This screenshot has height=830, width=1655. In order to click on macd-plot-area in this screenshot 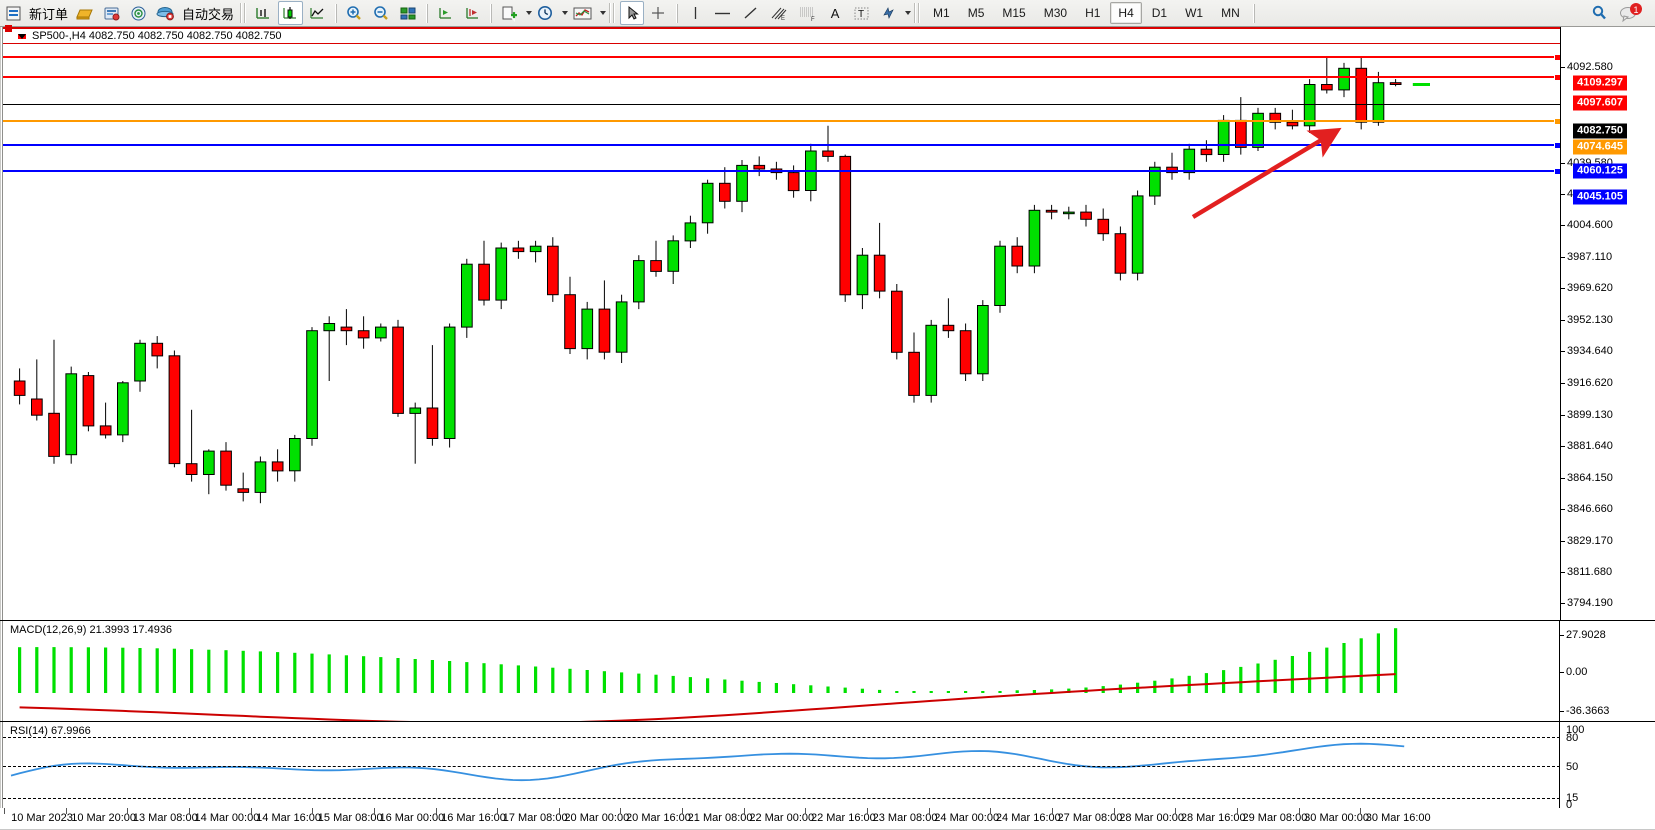, I will do `click(781, 671)`.